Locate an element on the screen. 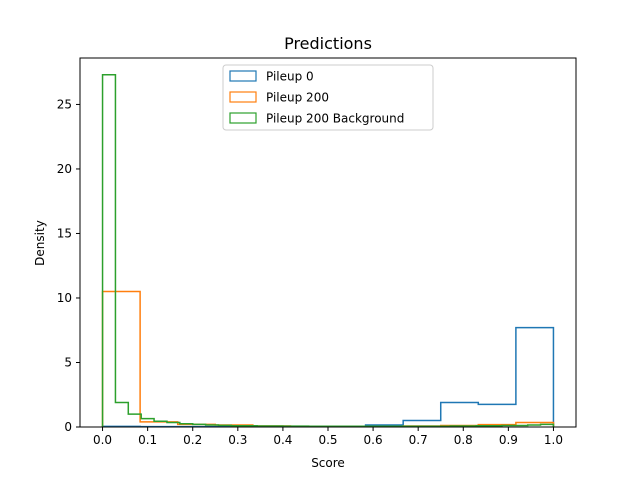 This screenshot has width=640, height=480. y-tick-label: 25 is located at coordinates (64, 104).